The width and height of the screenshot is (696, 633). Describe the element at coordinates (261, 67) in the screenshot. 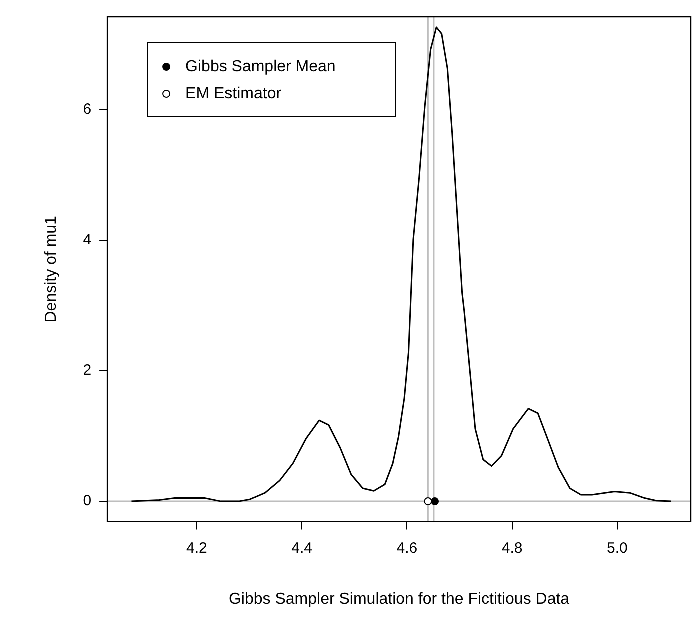

I see `legend-label: Gibbs Sampler Mean` at that location.